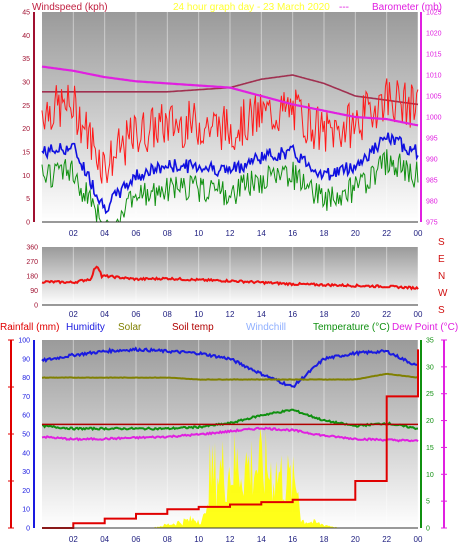 This screenshot has width=468, height=555. What do you see at coordinates (434, 76) in the screenshot?
I see `wind-right-tick: 1010` at bounding box center [434, 76].